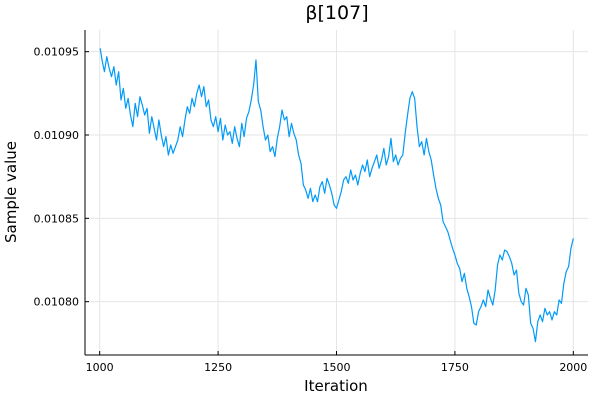  Describe the element at coordinates (336, 386) in the screenshot. I see `x-axis-title: Iteration` at that location.